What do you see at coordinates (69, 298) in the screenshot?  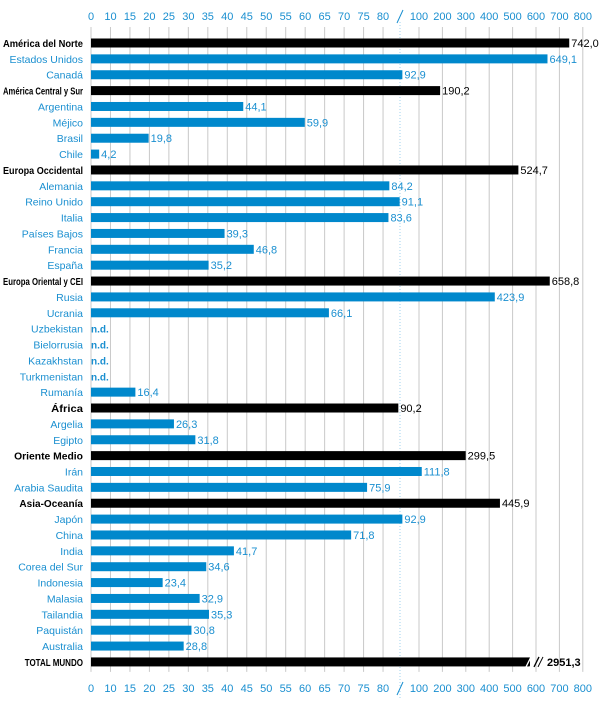 I see `row-label: Rusia` at bounding box center [69, 298].